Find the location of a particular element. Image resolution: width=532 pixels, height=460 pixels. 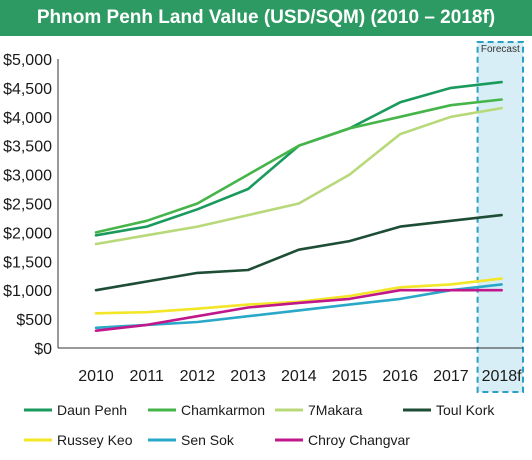

x-tick-label: 2013 is located at coordinates (248, 376).